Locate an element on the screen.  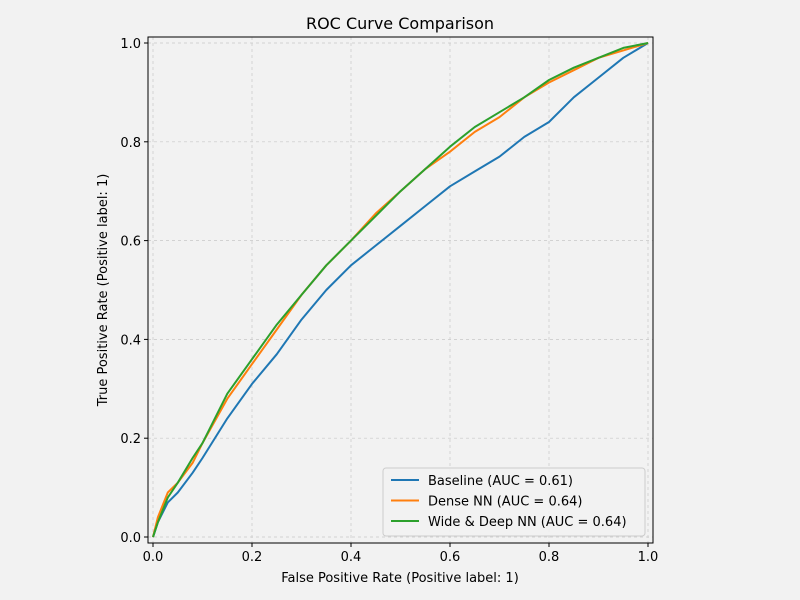
x-tick-label: 0.8 is located at coordinates (549, 557).